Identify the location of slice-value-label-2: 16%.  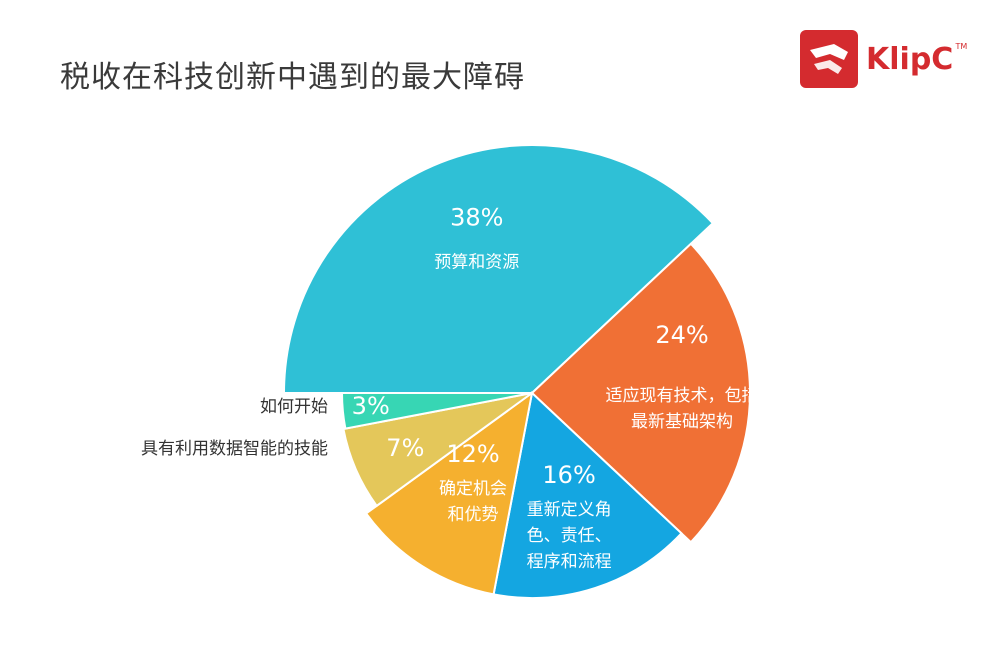
(568, 475).